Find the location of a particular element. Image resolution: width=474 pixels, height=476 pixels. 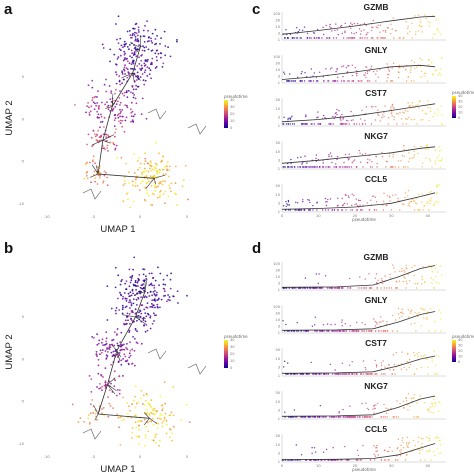

umap-x-tick: -5 is located at coordinates (94, 217).